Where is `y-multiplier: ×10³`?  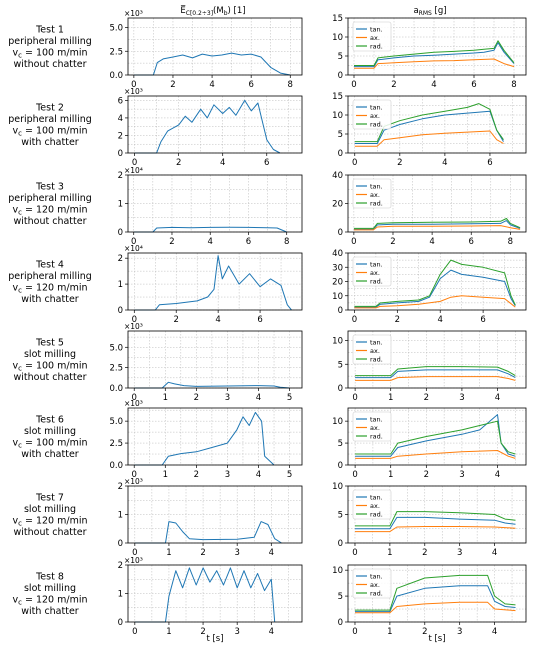
y-multiplier: ×10³ is located at coordinates (133, 326).